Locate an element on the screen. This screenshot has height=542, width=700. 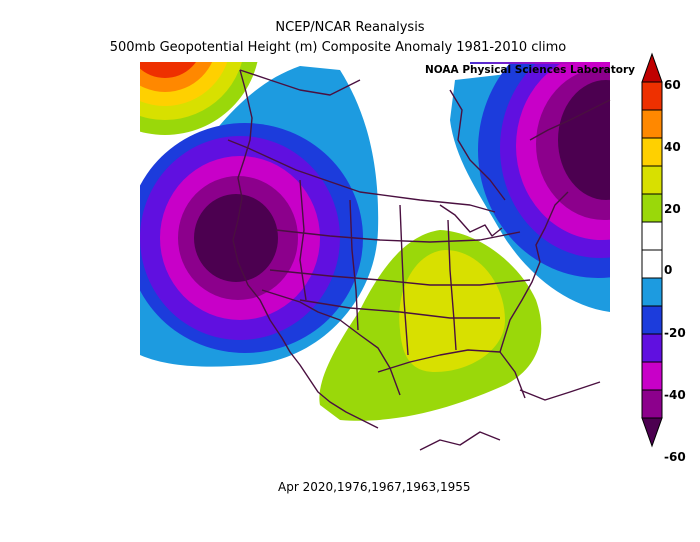
east-coast is located at coordinates (534, 272).